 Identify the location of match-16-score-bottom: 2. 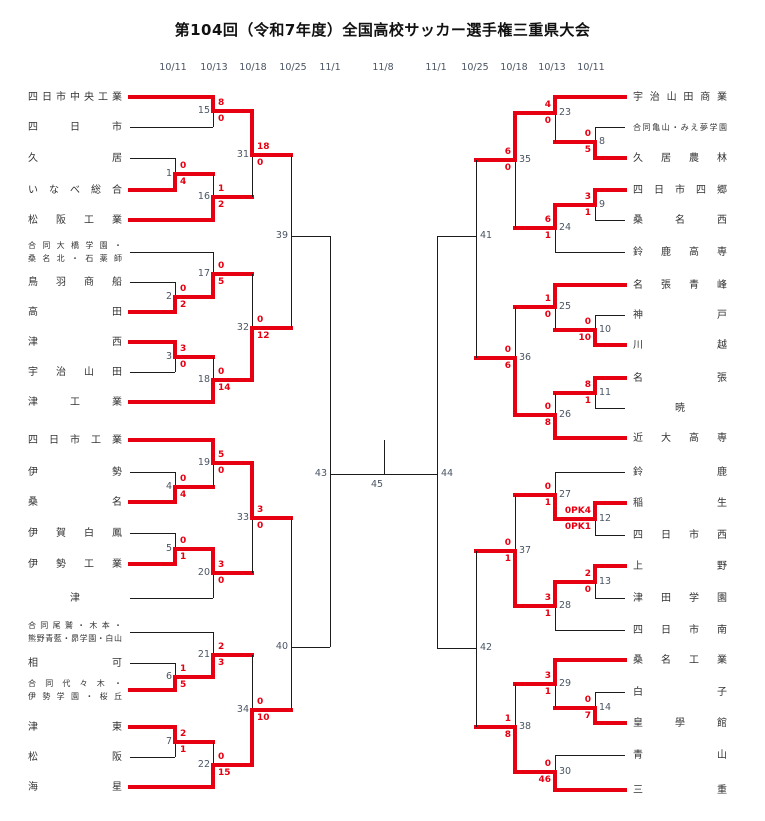
(221, 204).